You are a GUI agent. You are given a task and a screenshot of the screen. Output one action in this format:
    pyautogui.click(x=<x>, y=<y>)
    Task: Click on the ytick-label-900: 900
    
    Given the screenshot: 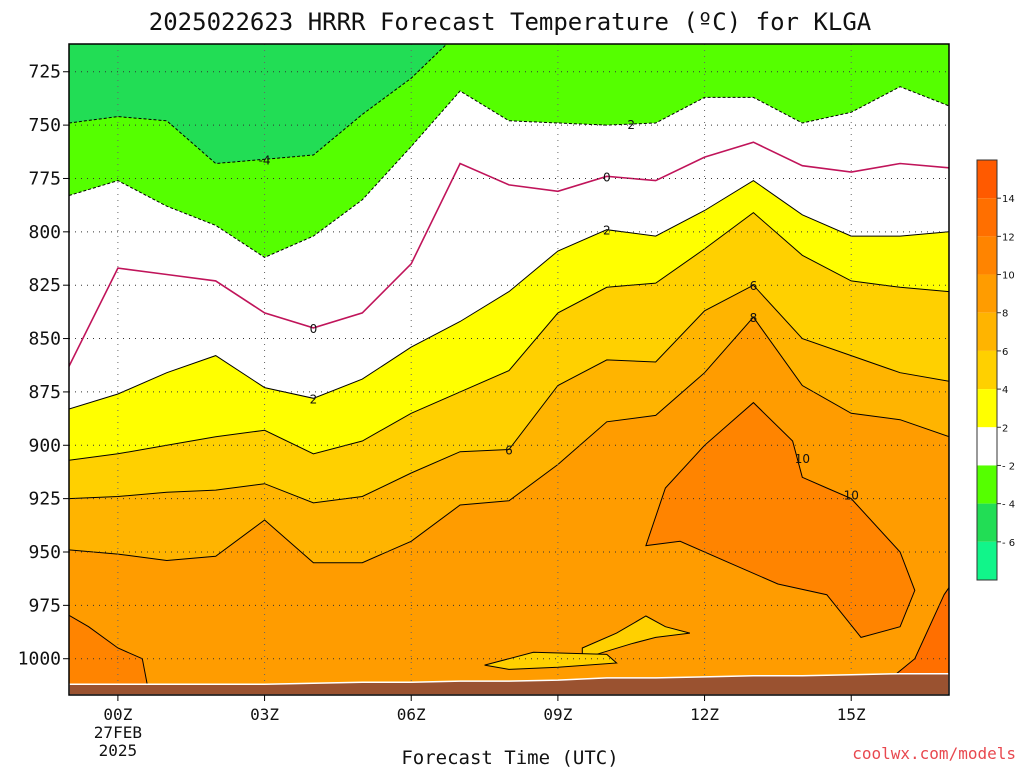 What is the action you would take?
    pyautogui.click(x=44, y=445)
    